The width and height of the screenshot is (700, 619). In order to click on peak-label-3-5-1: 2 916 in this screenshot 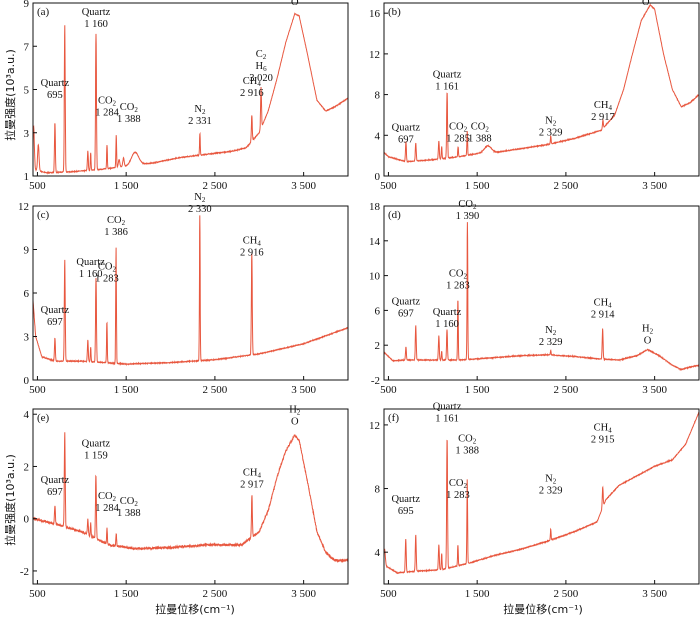, I will do `click(252, 252)`.